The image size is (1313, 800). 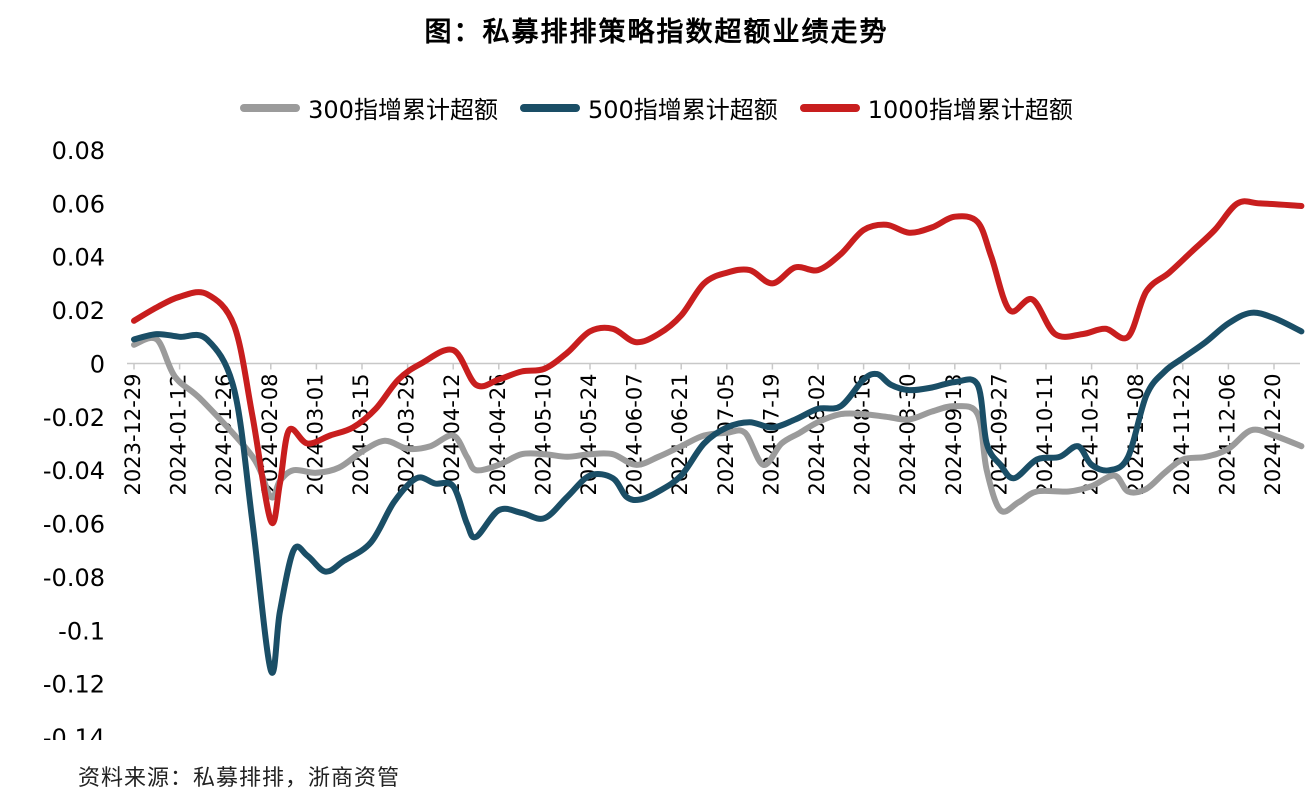 I want to click on x-tick-label: 2024-06-07, so click(x=635, y=434).